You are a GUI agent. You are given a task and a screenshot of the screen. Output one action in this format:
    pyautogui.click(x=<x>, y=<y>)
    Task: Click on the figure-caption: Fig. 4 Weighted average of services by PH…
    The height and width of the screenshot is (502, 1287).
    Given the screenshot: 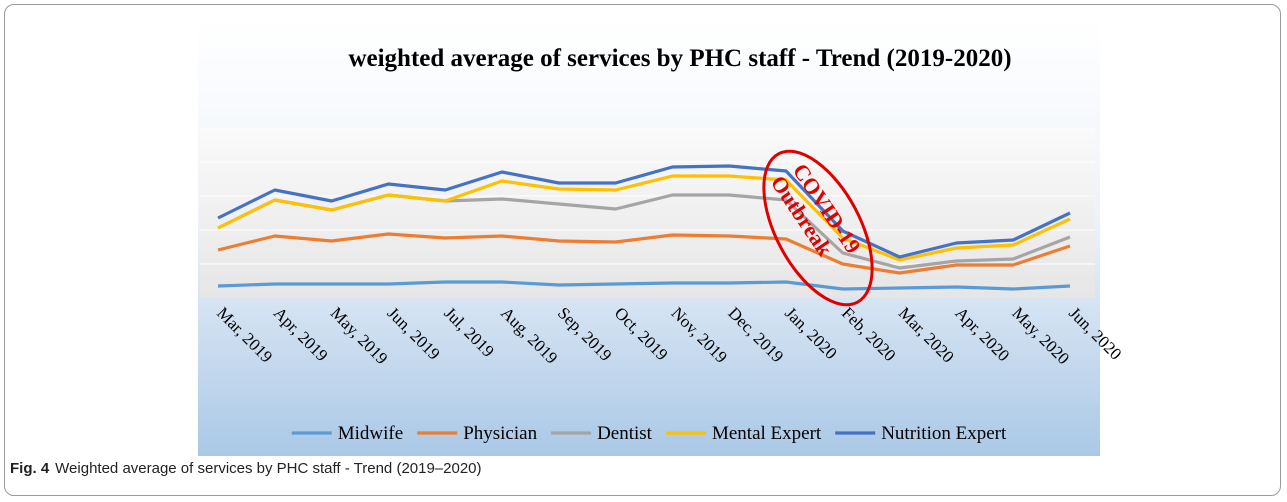 What is the action you would take?
    pyautogui.click(x=246, y=468)
    